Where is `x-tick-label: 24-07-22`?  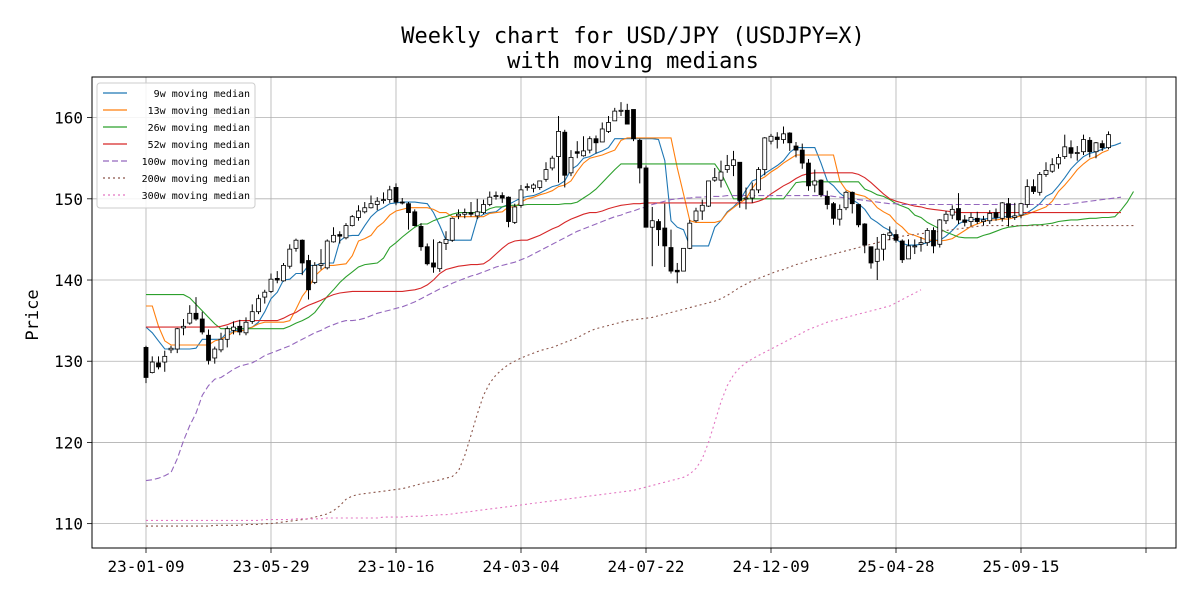
x-tick-label: 24-07-22 is located at coordinates (645, 566).